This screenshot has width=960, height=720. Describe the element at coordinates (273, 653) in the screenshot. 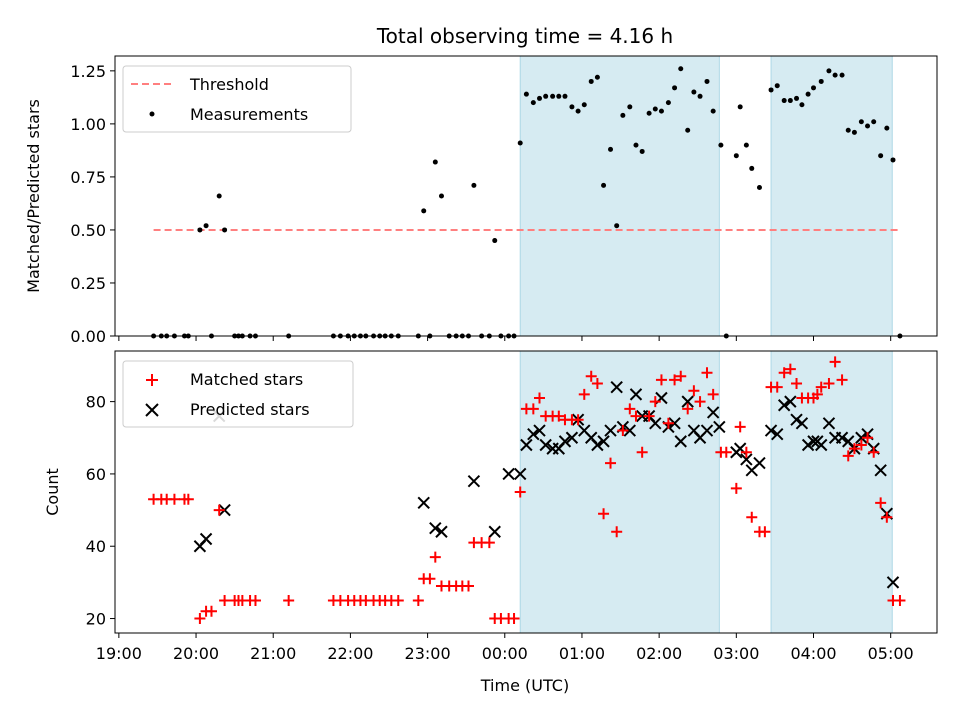

I see `bottom-x-tick-label: 21:00` at that location.